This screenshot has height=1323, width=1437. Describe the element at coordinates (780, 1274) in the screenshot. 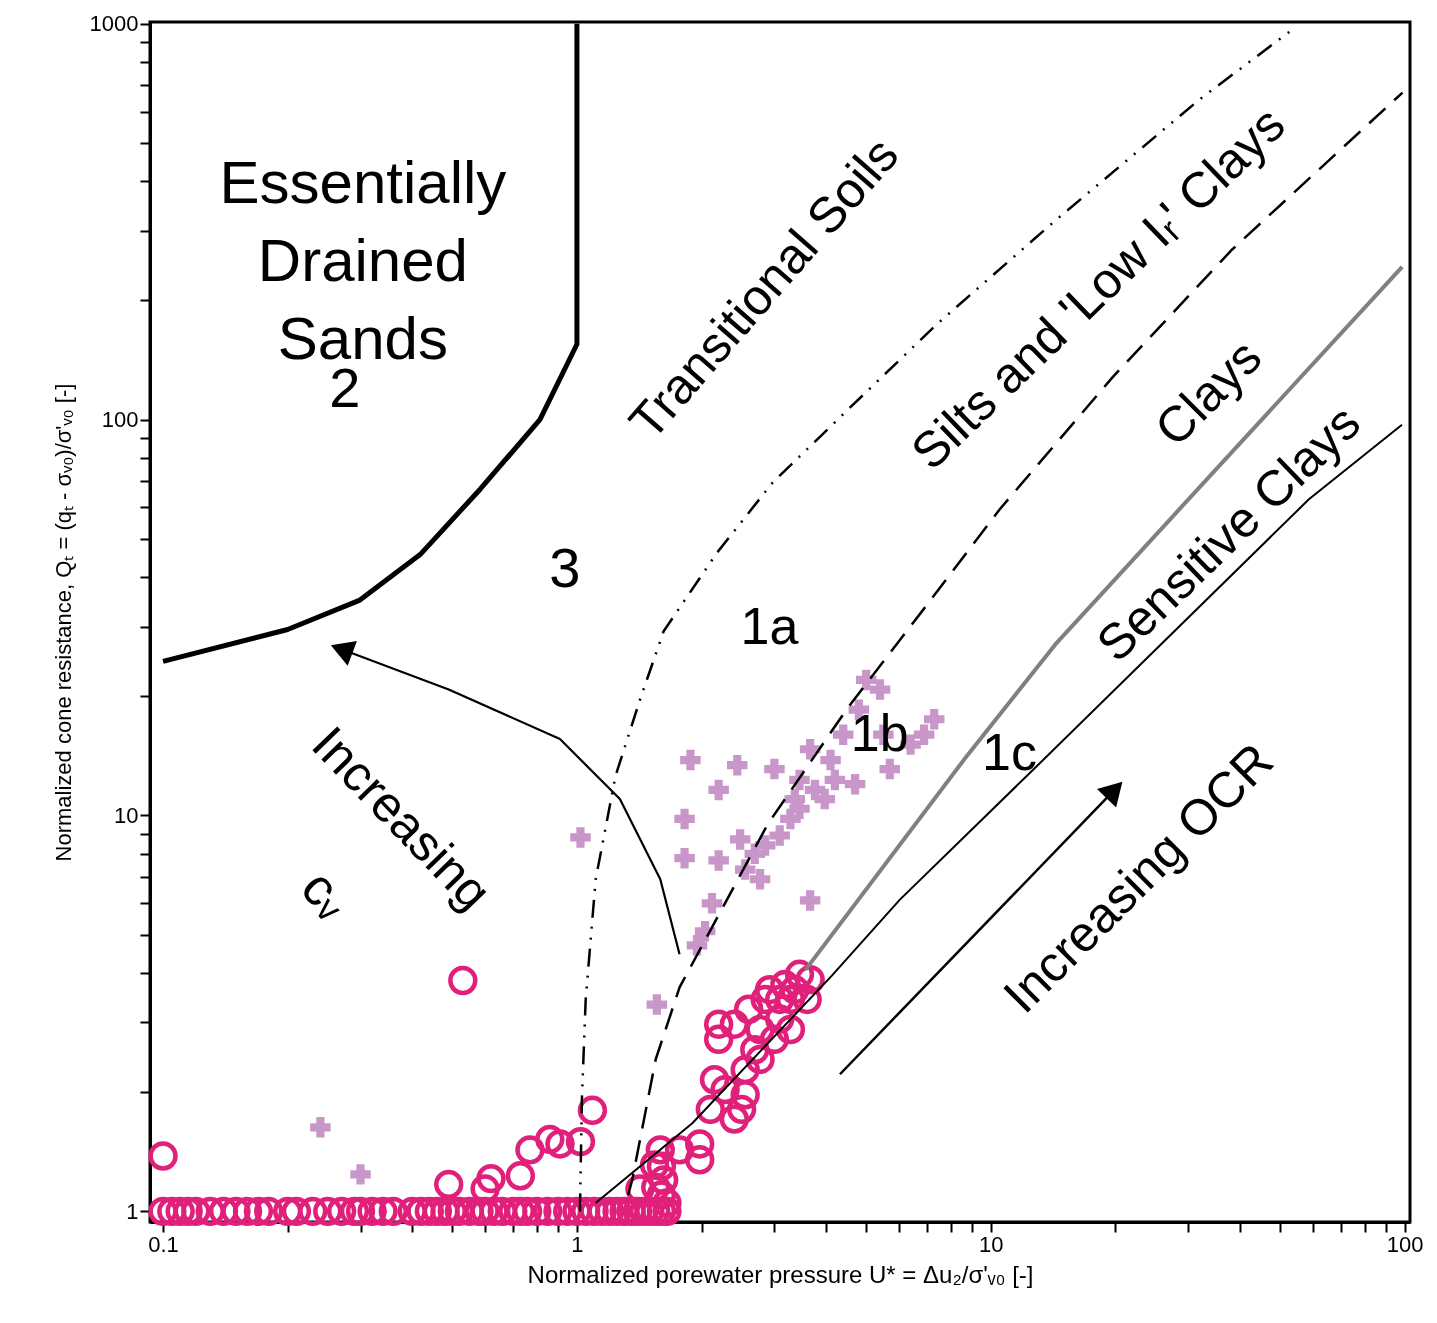

I see `x-axis-title: Normalized porewater pressure U* = Δu₂/σ'ᵥ₀ [-]` at that location.